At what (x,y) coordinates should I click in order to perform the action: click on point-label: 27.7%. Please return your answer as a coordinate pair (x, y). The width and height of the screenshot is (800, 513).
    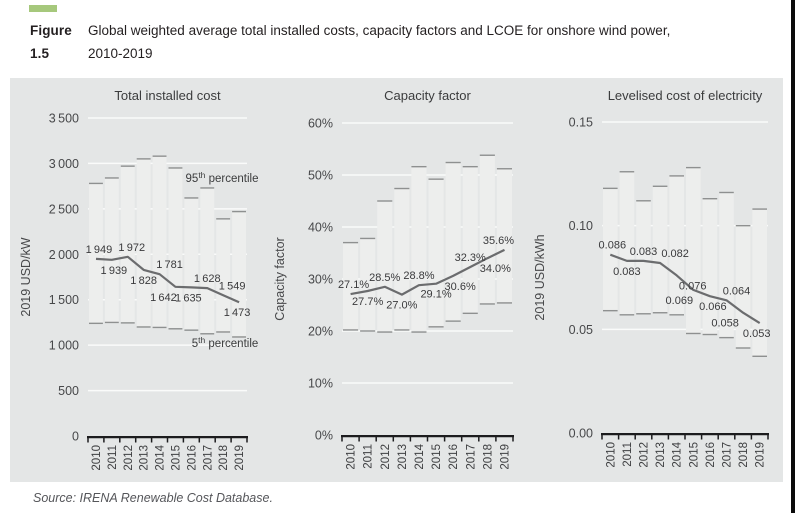
    Looking at the image, I should click on (367, 302).